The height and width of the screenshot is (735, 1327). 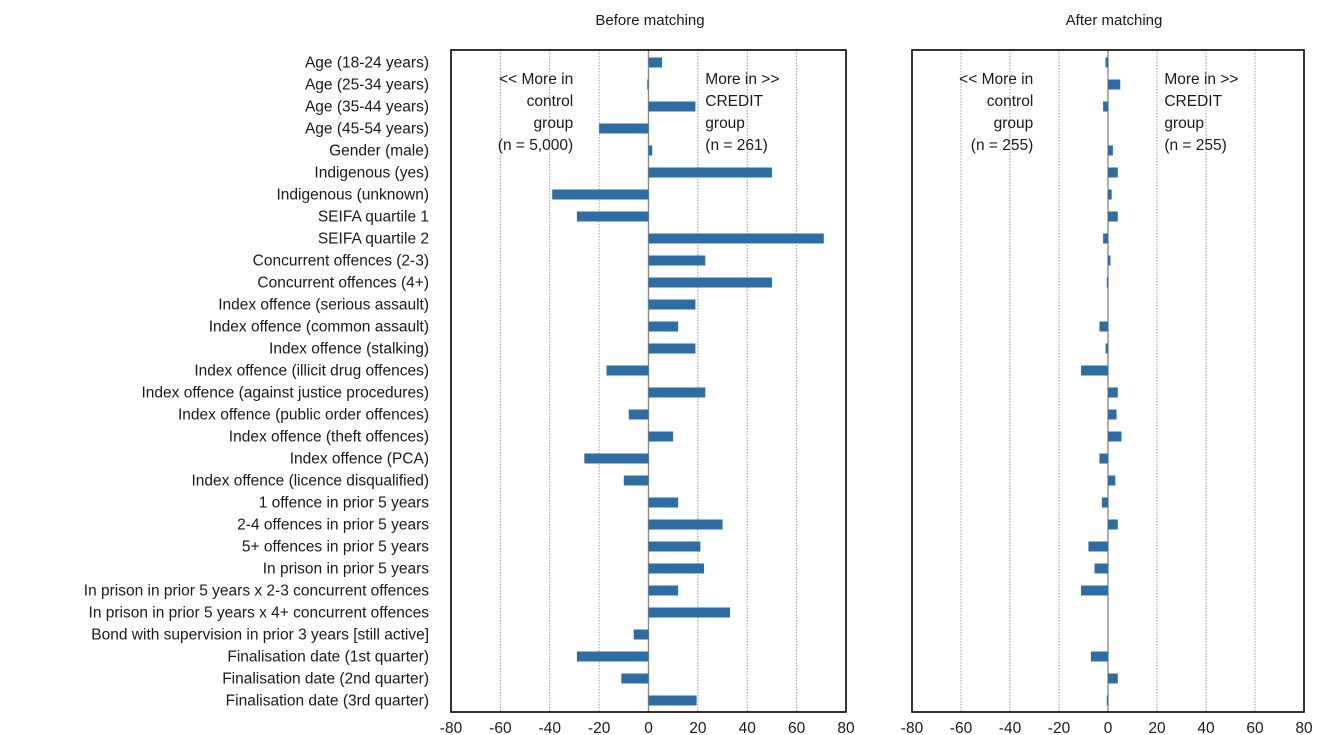 What do you see at coordinates (996, 112) in the screenshot?
I see `annotation-left: << More in control group (n = 255)` at bounding box center [996, 112].